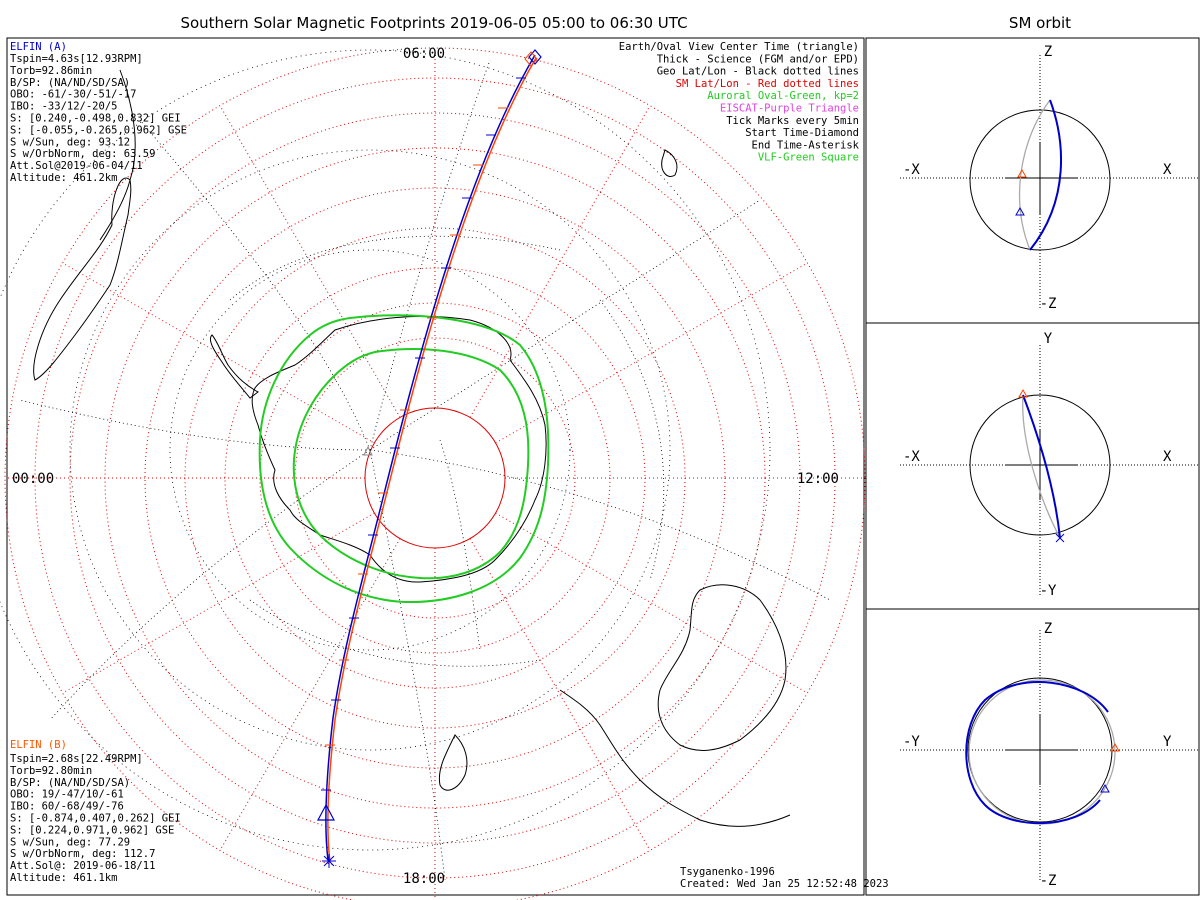  Describe the element at coordinates (806, 145) in the screenshot. I see `legend-entry: End Time-Asterisk` at that location.